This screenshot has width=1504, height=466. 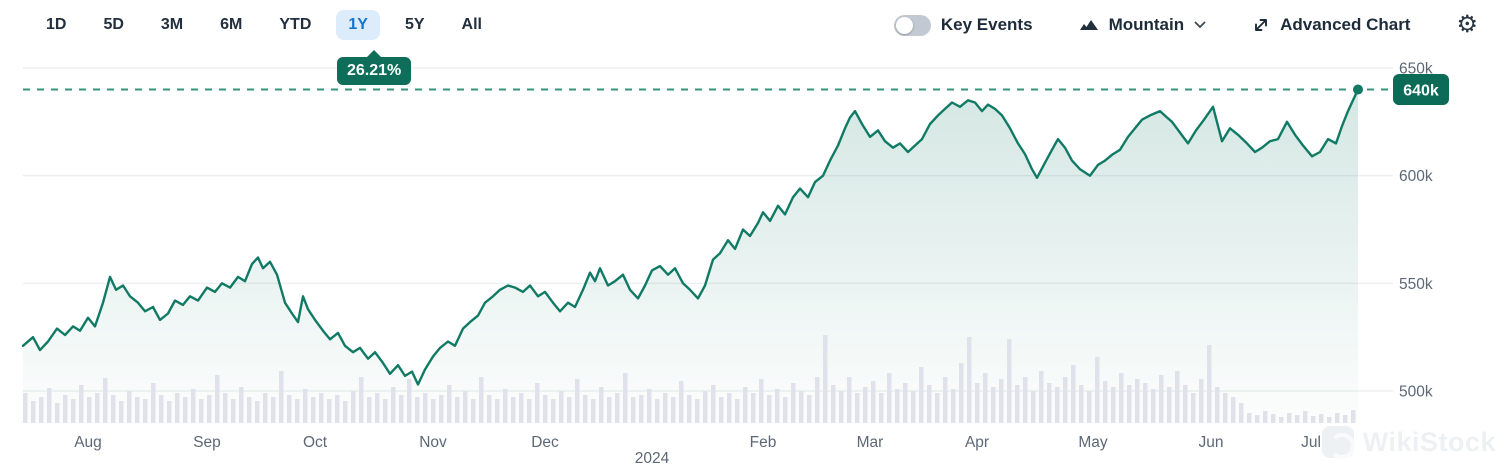 What do you see at coordinates (1331, 25) in the screenshot?
I see `advanced-chart-button: Advanced Chart` at bounding box center [1331, 25].